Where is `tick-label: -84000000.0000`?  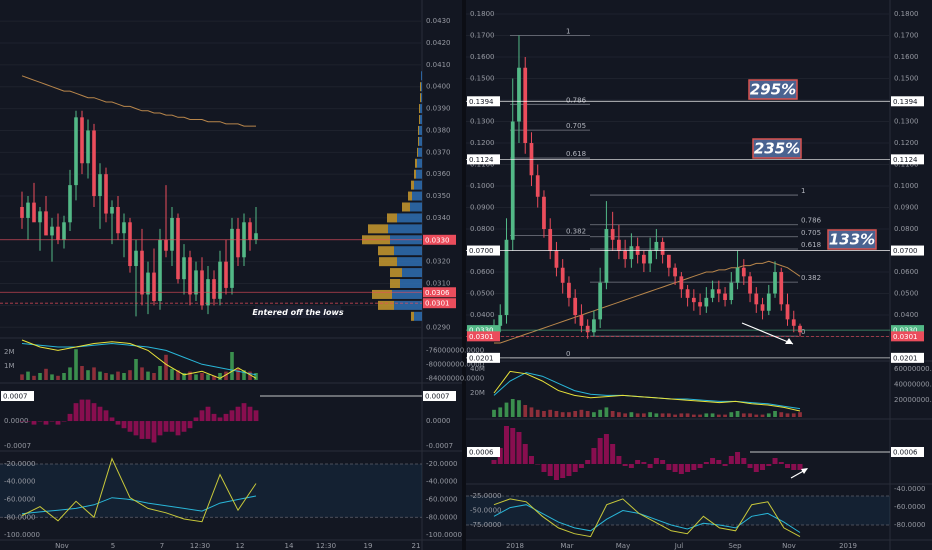
tick-label: -84000000.0000 is located at coordinates (455, 378).